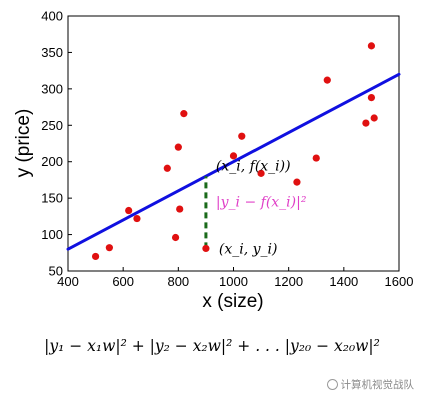 This screenshot has width=424, height=402. What do you see at coordinates (178, 281) in the screenshot?
I see `x-tick-label: 800` at bounding box center [178, 281].